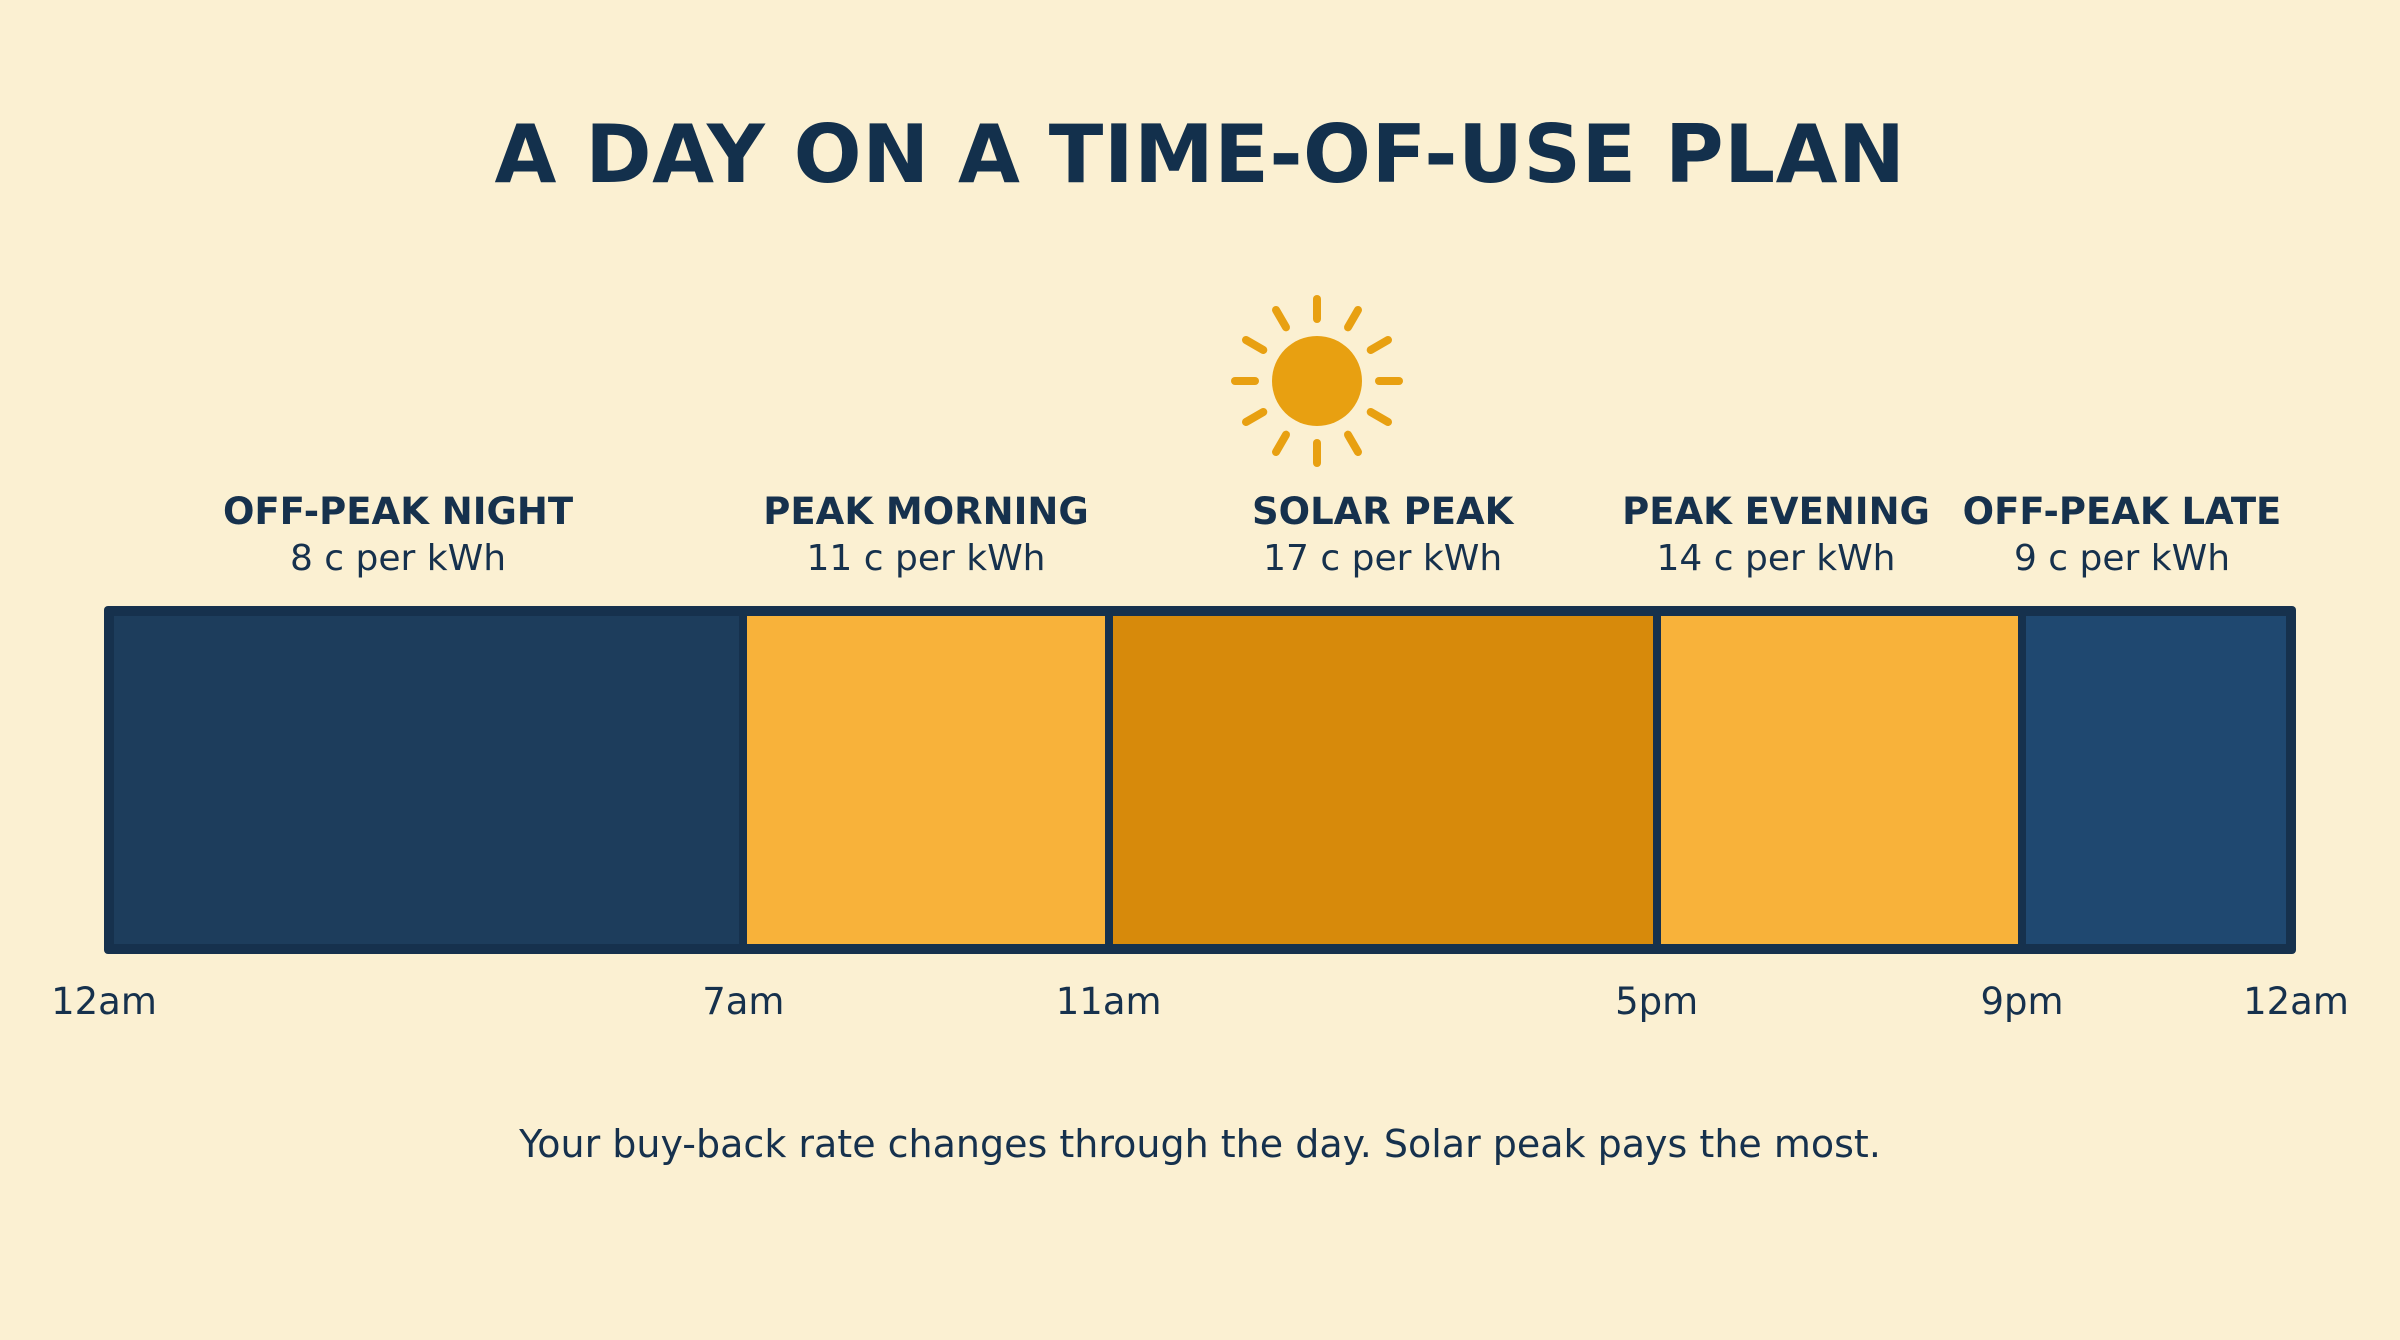  What do you see at coordinates (2156, 780) in the screenshot?
I see `segment-off-peak-late` at bounding box center [2156, 780].